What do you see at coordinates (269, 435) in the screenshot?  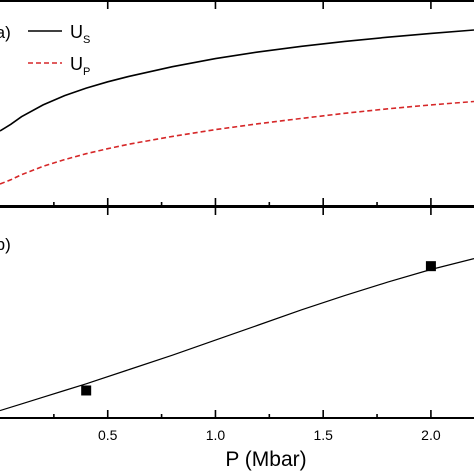 I see `x-tick-labels: 0.5 1.0 1.5 2.0` at bounding box center [269, 435].